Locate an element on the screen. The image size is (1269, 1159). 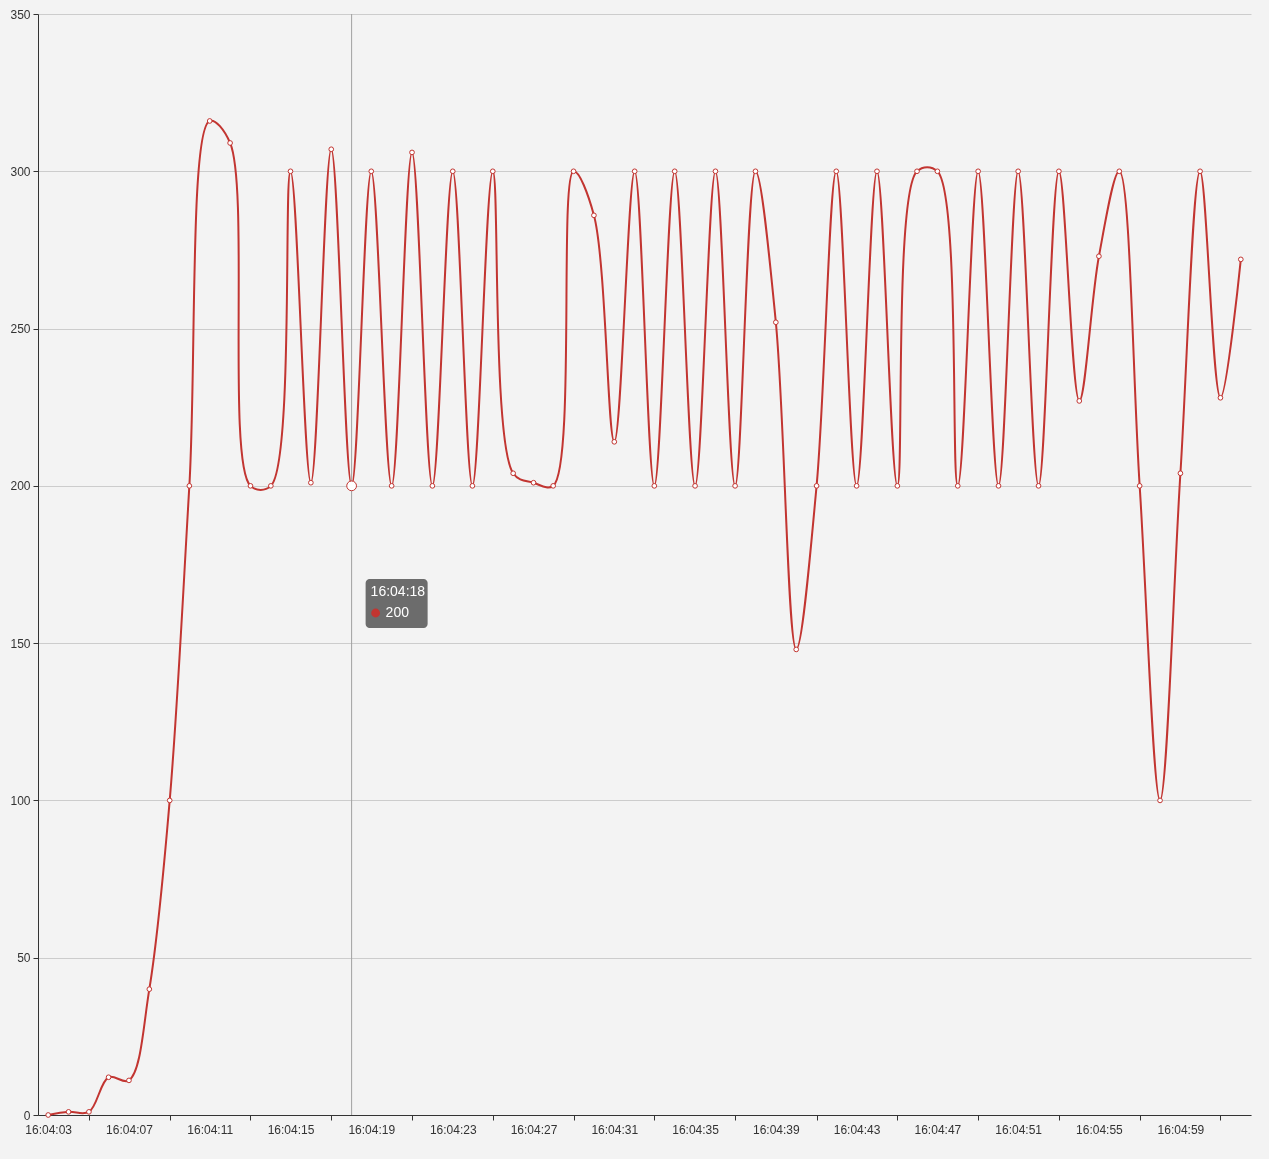
annotation: 200 is located at coordinates (397, 612).